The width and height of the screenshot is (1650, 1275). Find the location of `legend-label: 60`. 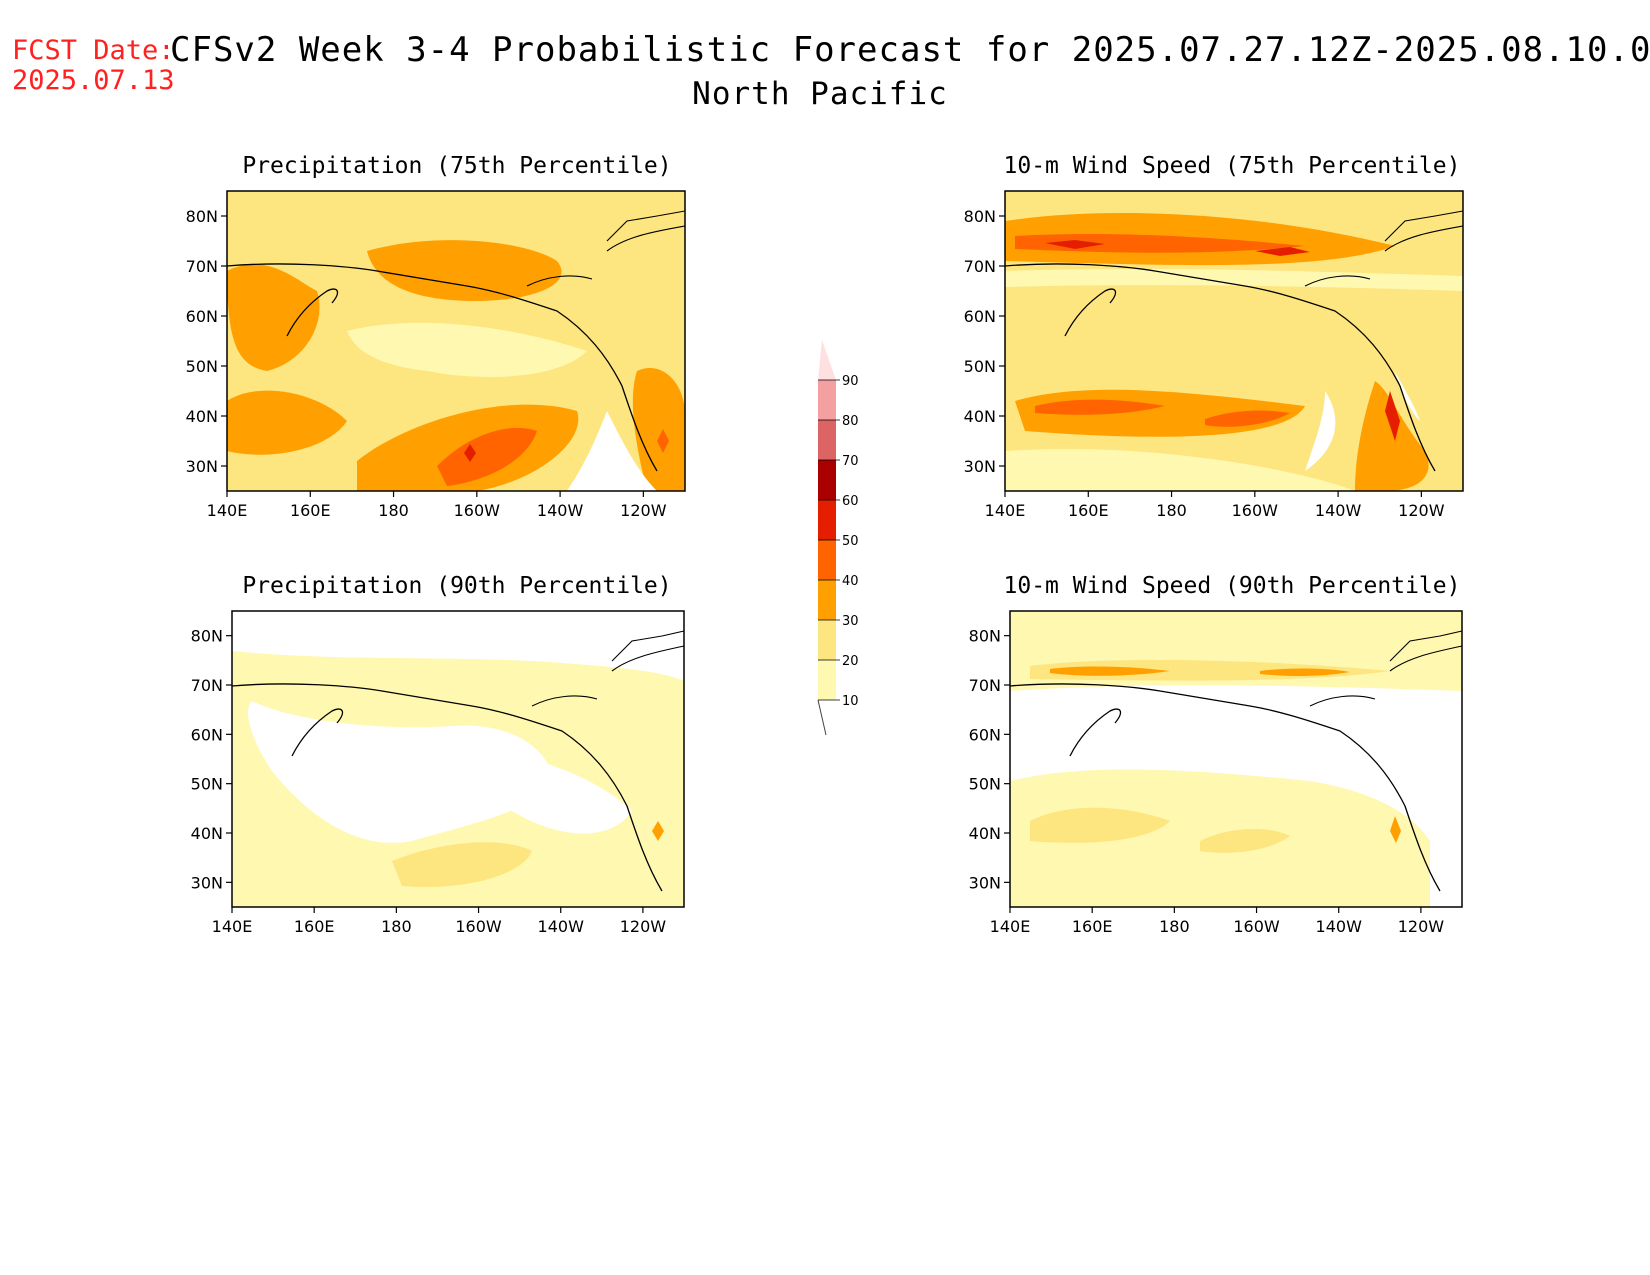

legend-label: 60 is located at coordinates (850, 501).